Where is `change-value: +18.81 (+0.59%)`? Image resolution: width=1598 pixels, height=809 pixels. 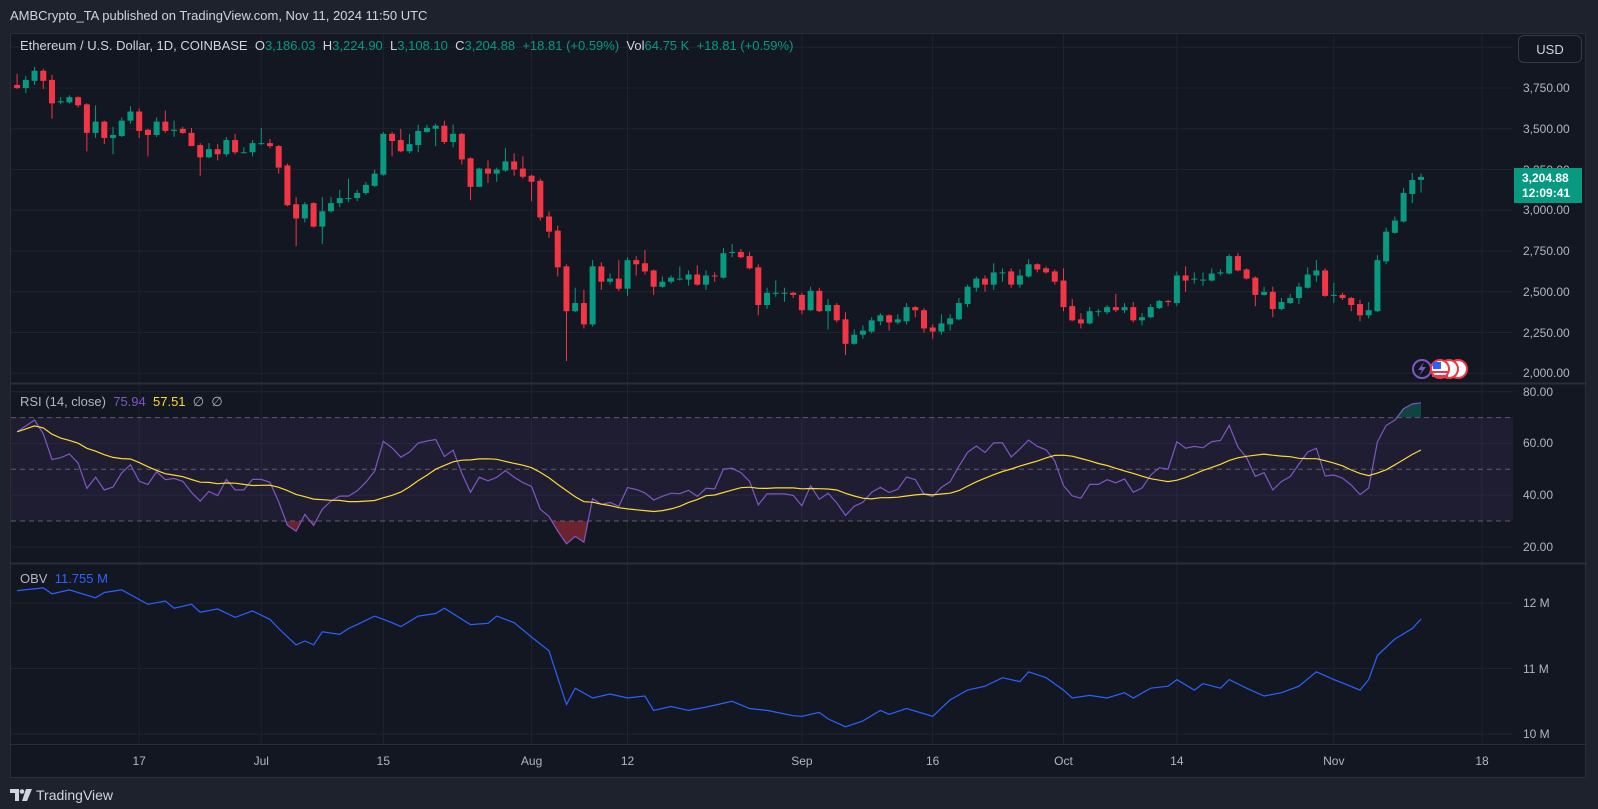 change-value: +18.81 (+0.59%) is located at coordinates (571, 45).